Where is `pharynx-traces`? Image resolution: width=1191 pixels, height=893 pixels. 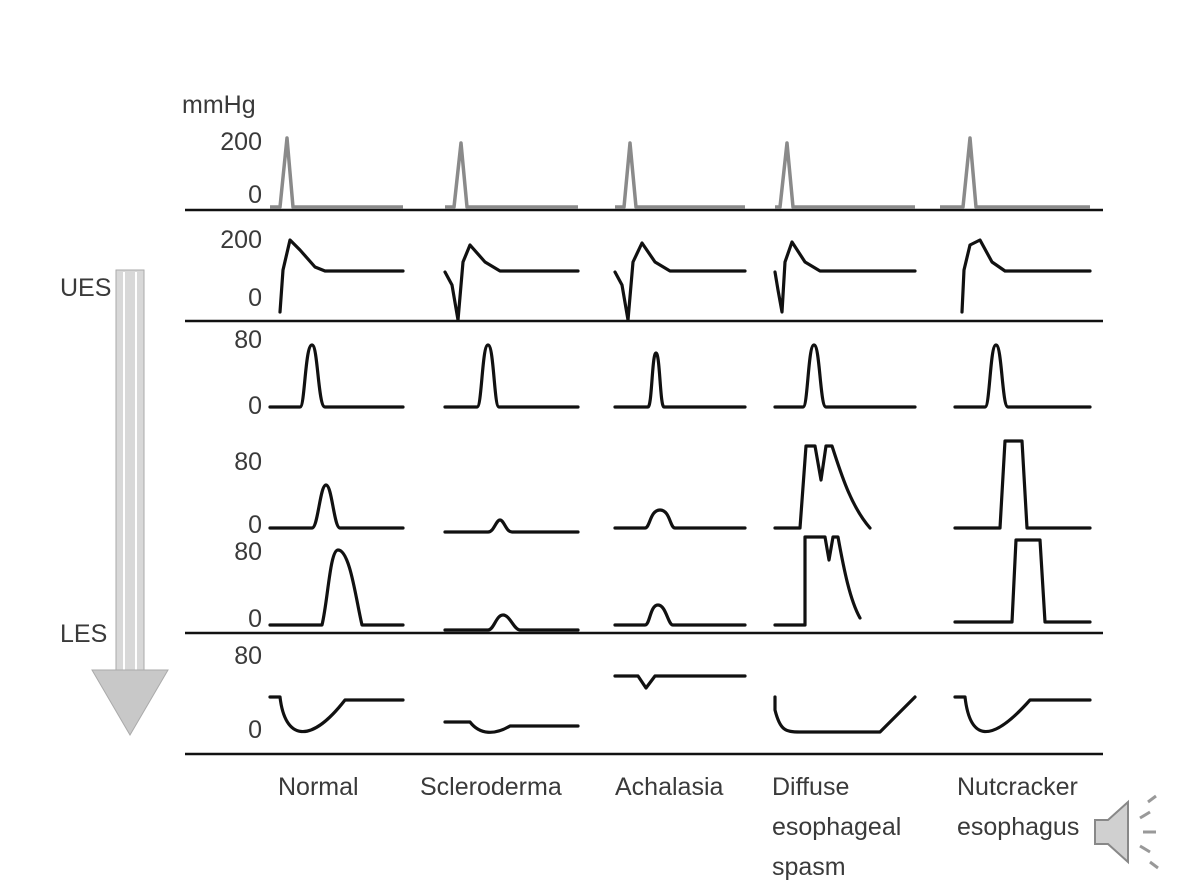 pharynx-traces is located at coordinates (680, 172).